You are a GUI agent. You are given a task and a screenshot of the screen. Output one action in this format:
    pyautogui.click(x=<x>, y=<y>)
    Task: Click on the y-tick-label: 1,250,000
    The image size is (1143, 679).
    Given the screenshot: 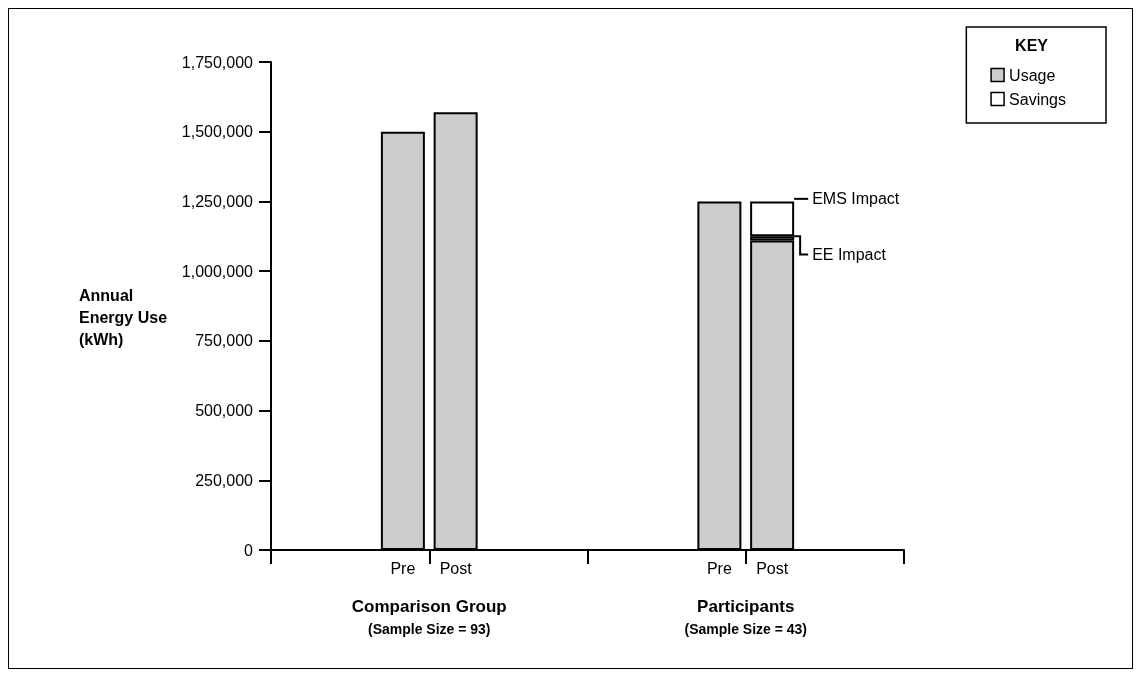 What is the action you would take?
    pyautogui.click(x=217, y=201)
    